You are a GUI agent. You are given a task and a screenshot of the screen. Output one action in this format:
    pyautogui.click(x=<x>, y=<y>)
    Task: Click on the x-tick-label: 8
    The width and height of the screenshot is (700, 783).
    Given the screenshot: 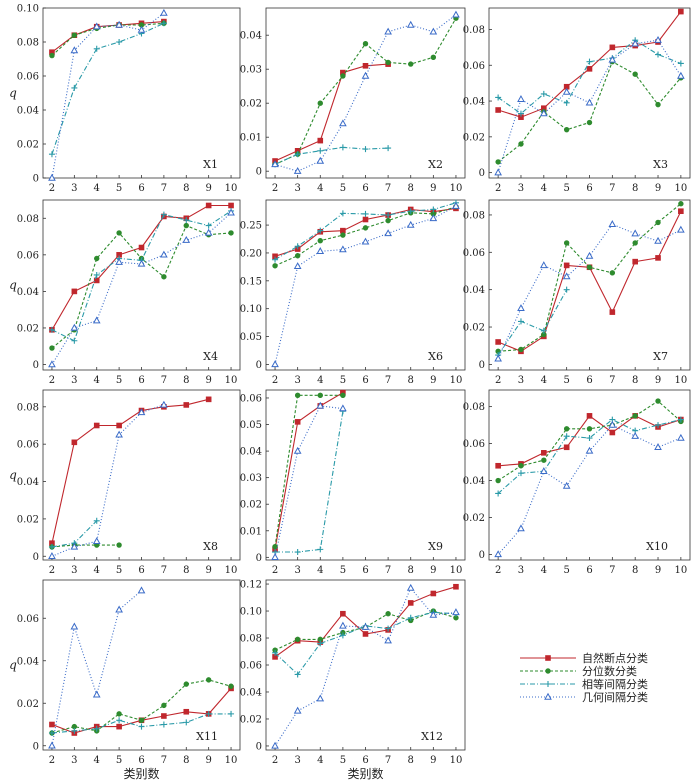 What is the action you would take?
    pyautogui.click(x=186, y=570)
    